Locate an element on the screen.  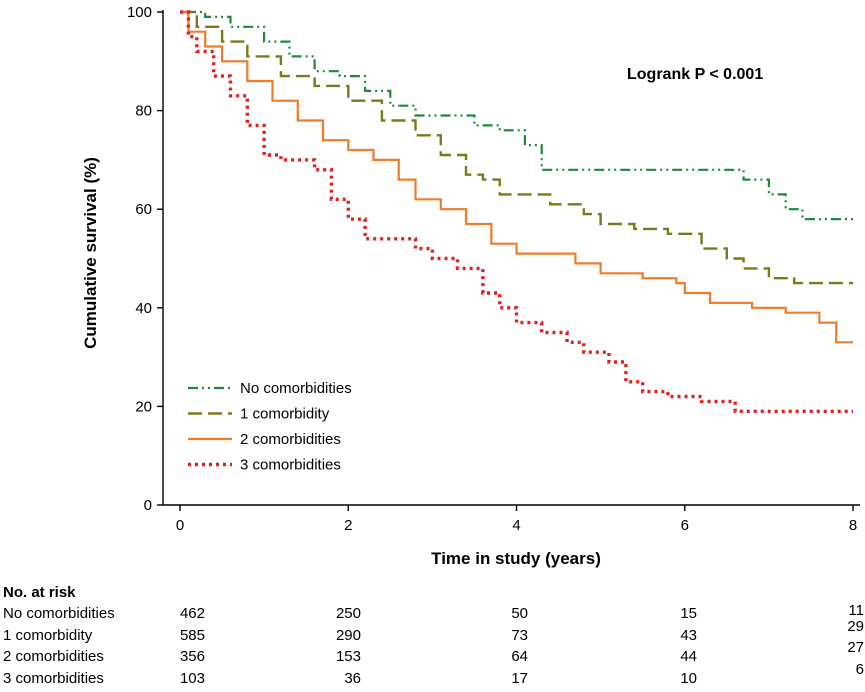
x-tick-label: 2 is located at coordinates (348, 525).